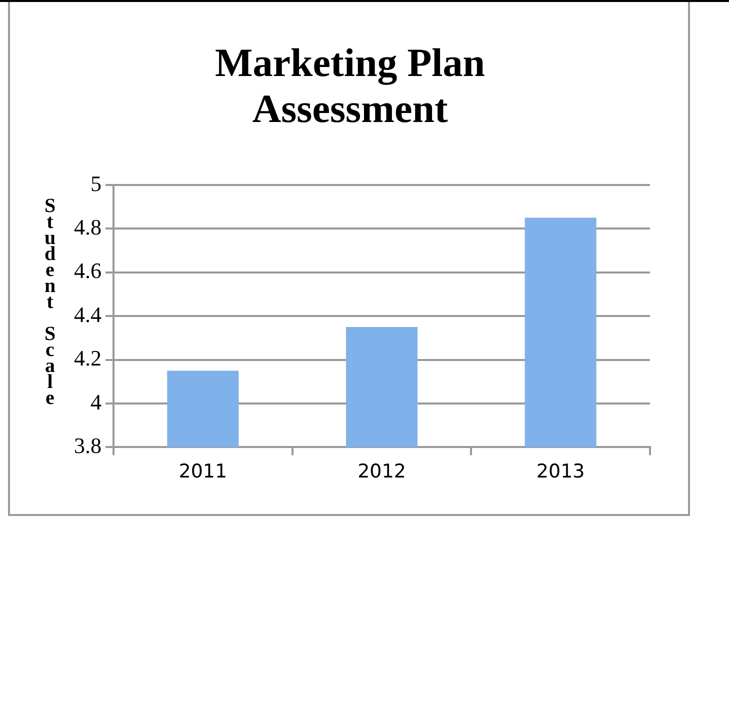 The height and width of the screenshot is (722, 729). Describe the element at coordinates (88, 445) in the screenshot. I see `y-tick-label: 3.8` at that location.